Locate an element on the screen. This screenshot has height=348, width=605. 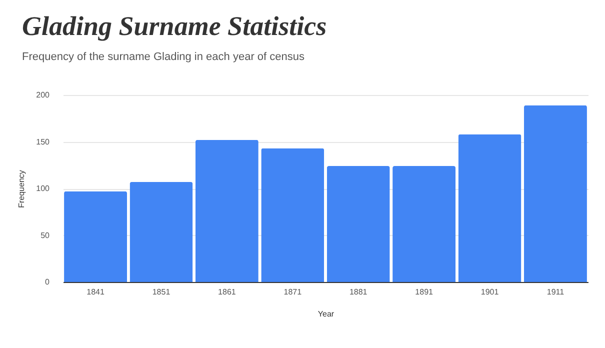
y-tick-label: 100 is located at coordinates (43, 188).